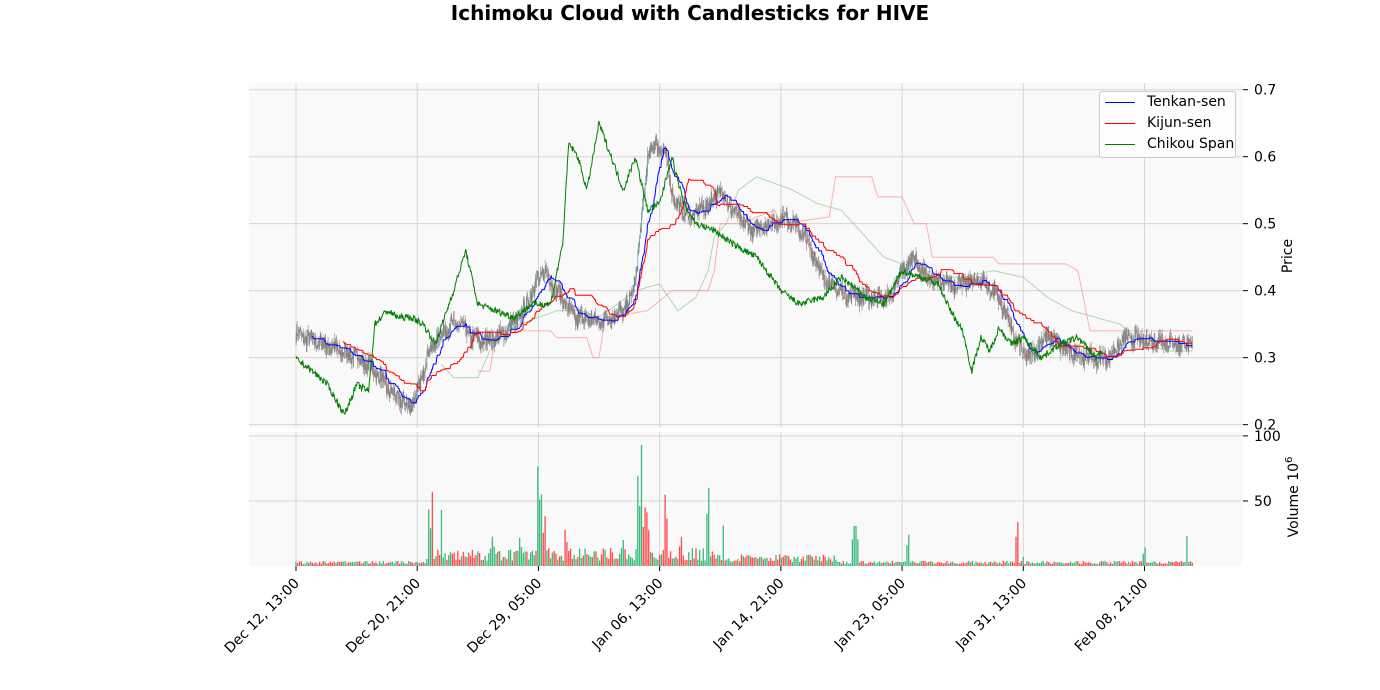 This screenshot has width=1380, height=690. I want to click on price-tick-label-3: 0.5, so click(1265, 225).